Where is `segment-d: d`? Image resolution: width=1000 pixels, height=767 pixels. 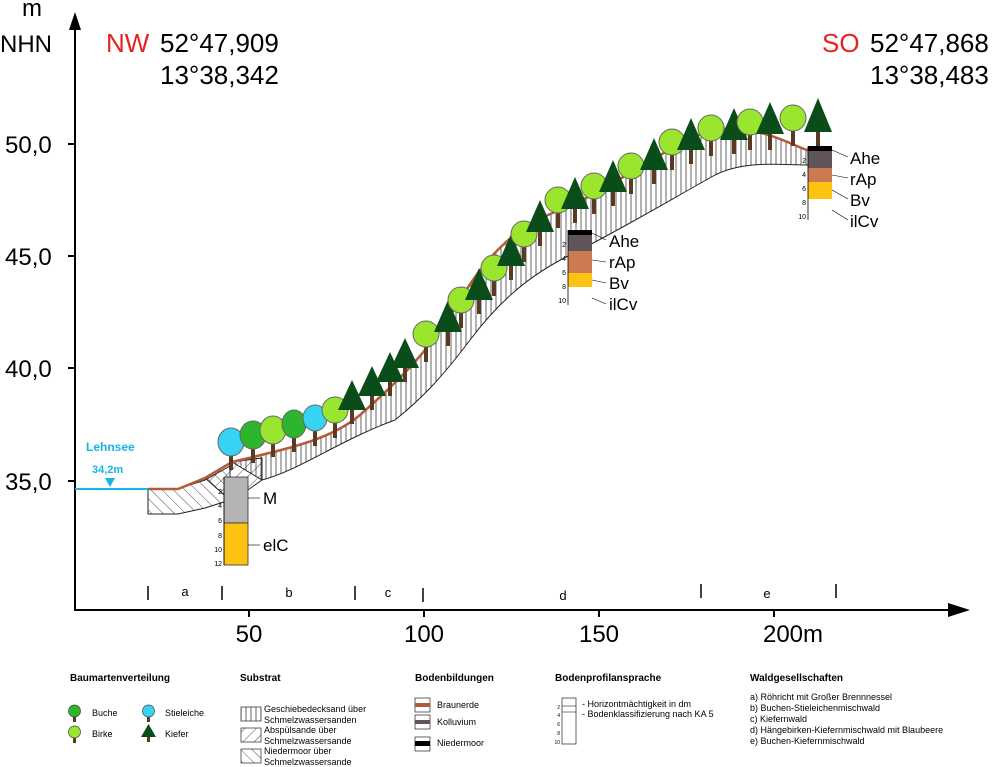
segment-d: d is located at coordinates (562, 595).